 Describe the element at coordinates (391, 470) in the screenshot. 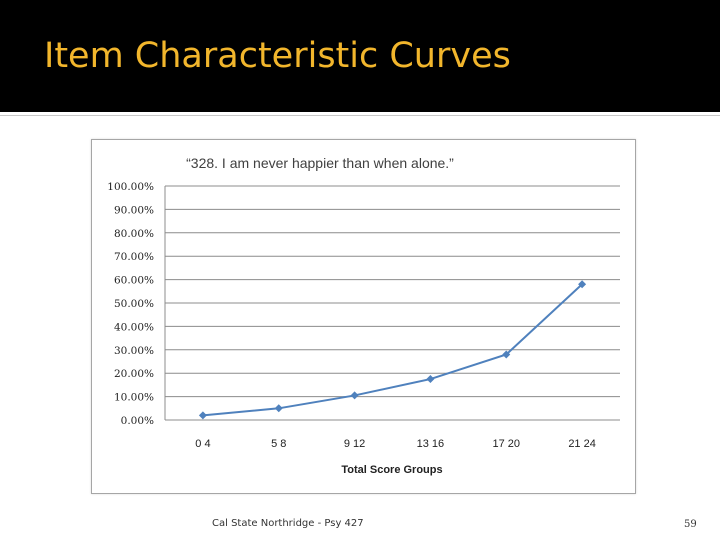

I see `x-axis-label: Total Score Groups` at that location.